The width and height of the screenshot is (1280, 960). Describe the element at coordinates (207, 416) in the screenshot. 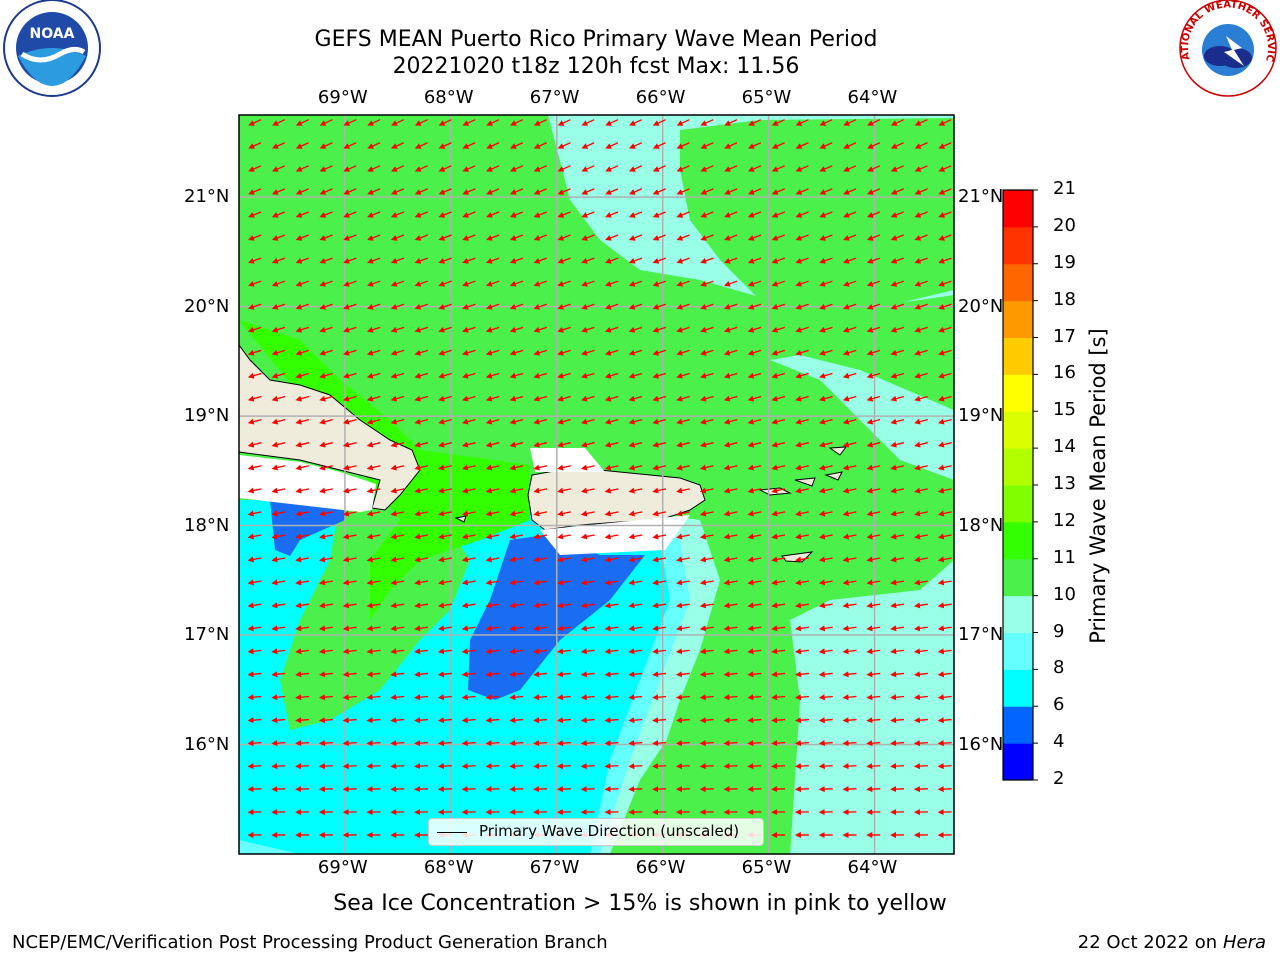

I see `latitude-tick-label: 19°N` at that location.